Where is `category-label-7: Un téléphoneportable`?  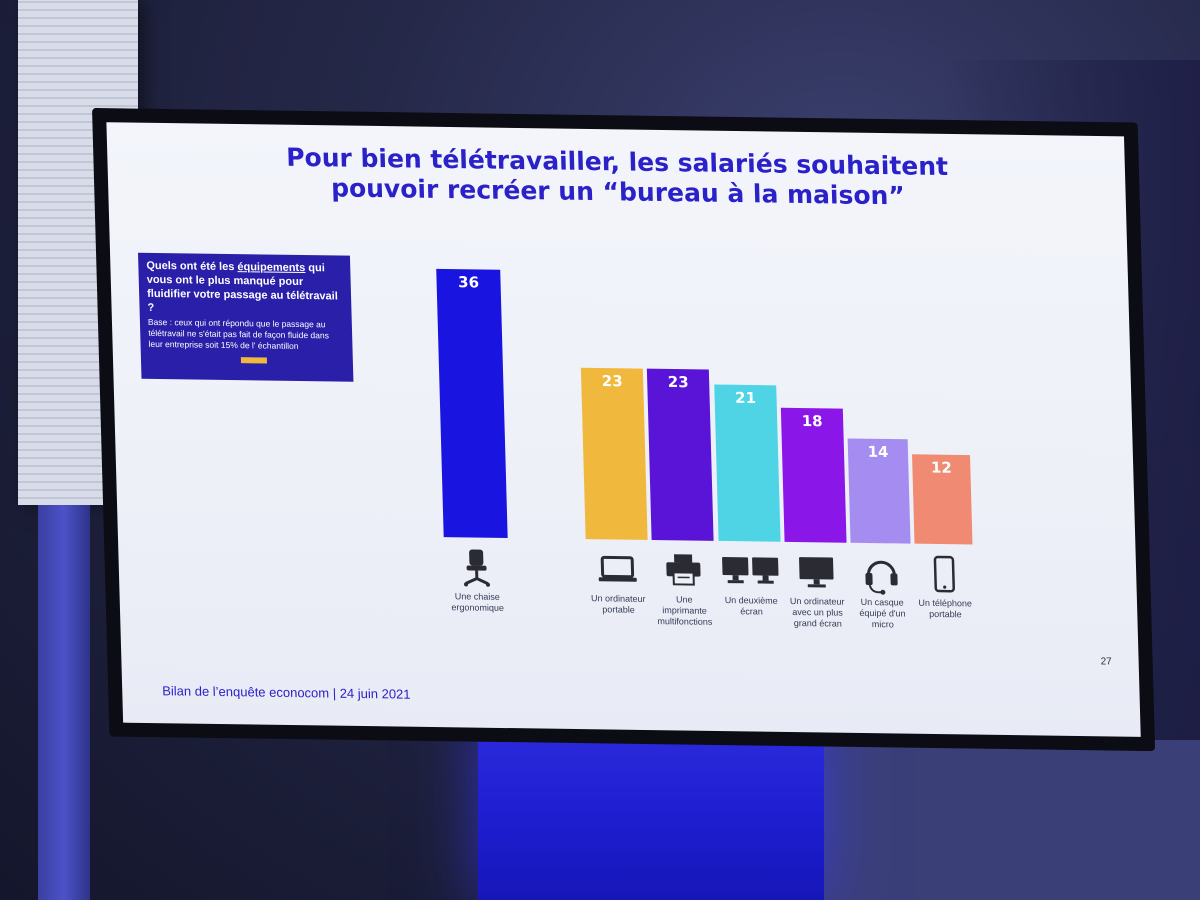
category-label-7: Un téléphoneportable is located at coordinates (945, 609).